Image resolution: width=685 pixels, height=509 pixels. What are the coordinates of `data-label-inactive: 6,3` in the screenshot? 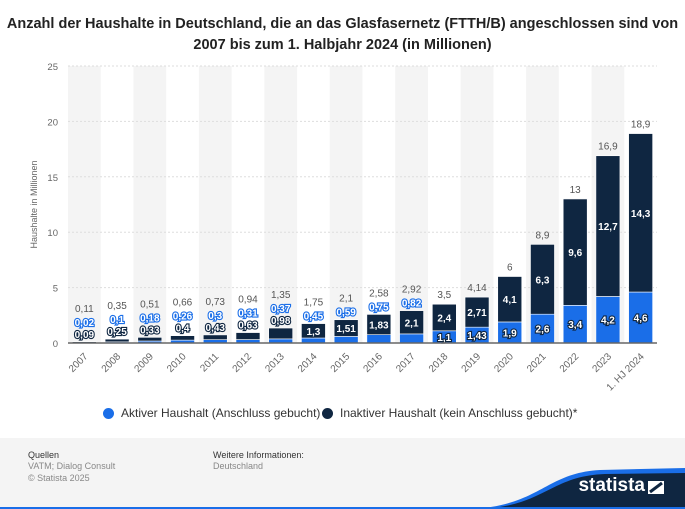 It's located at (543, 280).